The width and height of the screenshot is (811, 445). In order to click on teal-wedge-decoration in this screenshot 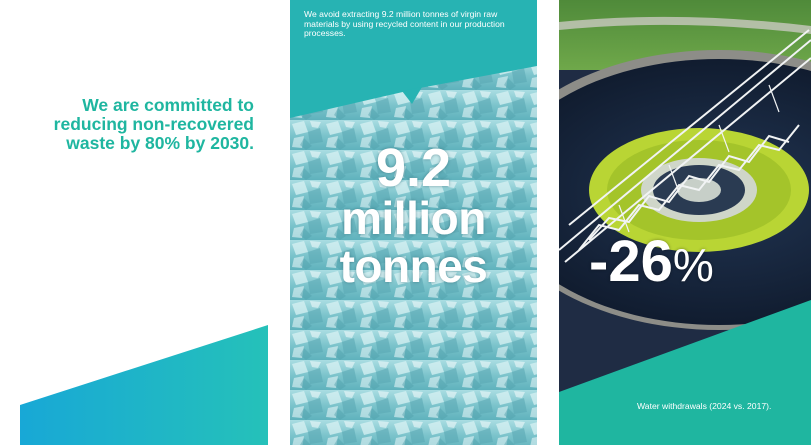, I will do `click(144, 385)`.